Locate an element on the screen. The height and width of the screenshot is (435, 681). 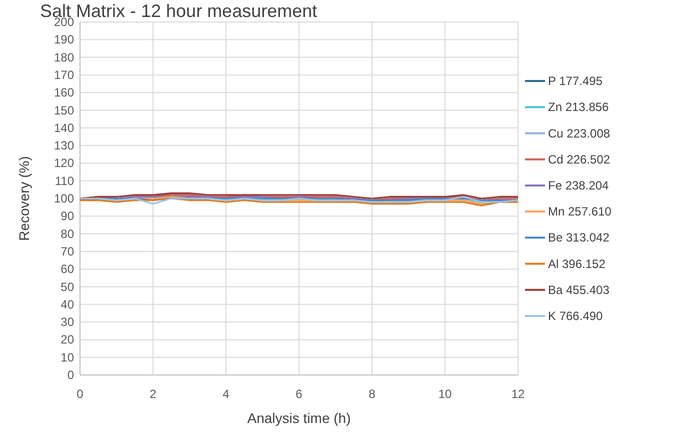
x-tick-label: 6 is located at coordinates (299, 394).